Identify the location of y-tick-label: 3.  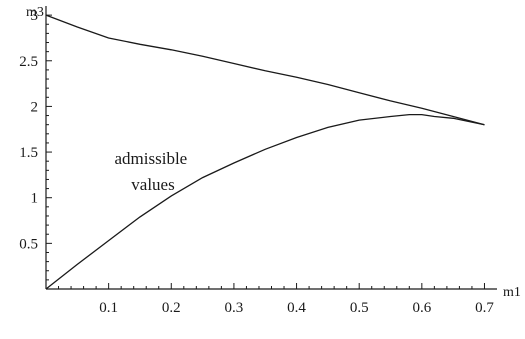
(35, 16).